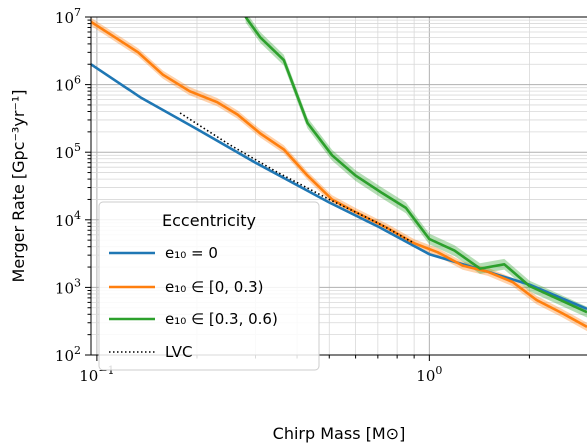 The width and height of the screenshot is (587, 445). I want to click on legend-label-1: e₁₀ ∈ [0, 0.3), so click(214, 287).